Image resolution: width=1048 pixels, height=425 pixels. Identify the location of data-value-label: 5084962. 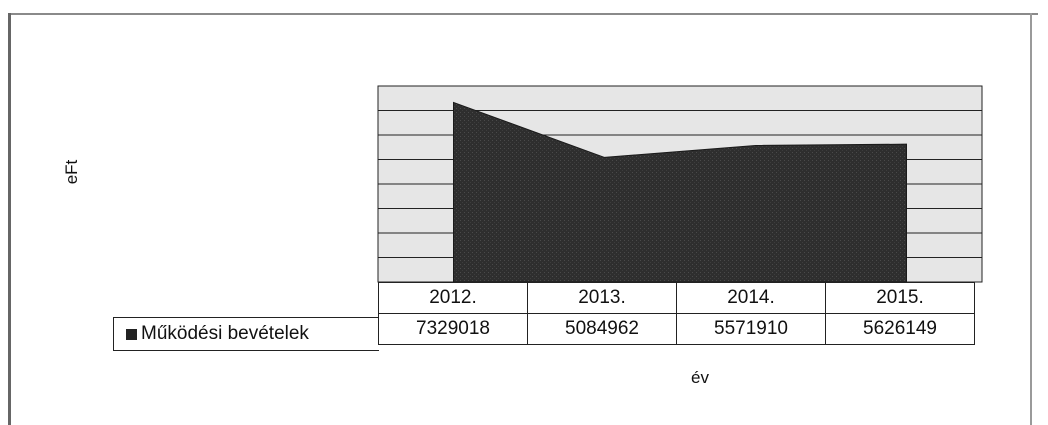
(602, 329).